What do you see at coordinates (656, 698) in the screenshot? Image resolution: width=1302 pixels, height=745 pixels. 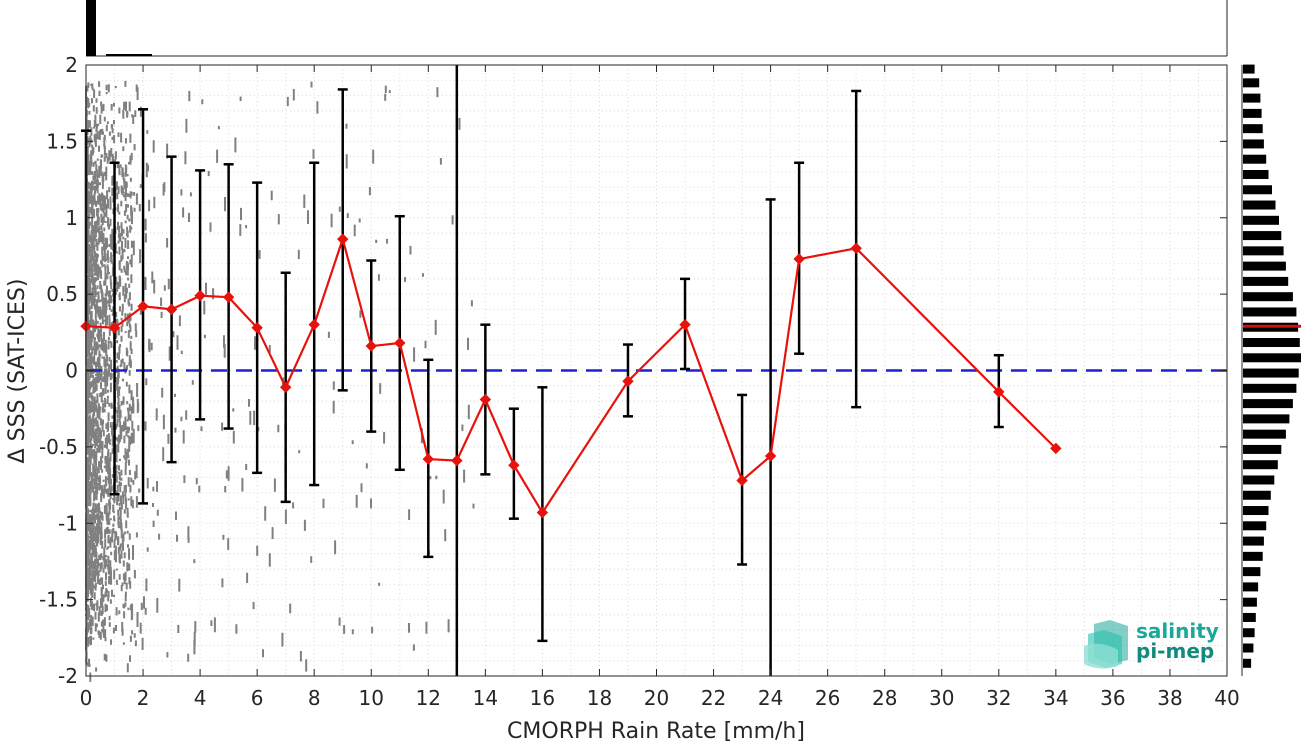 I see `x-tick-label: 20` at bounding box center [656, 698].